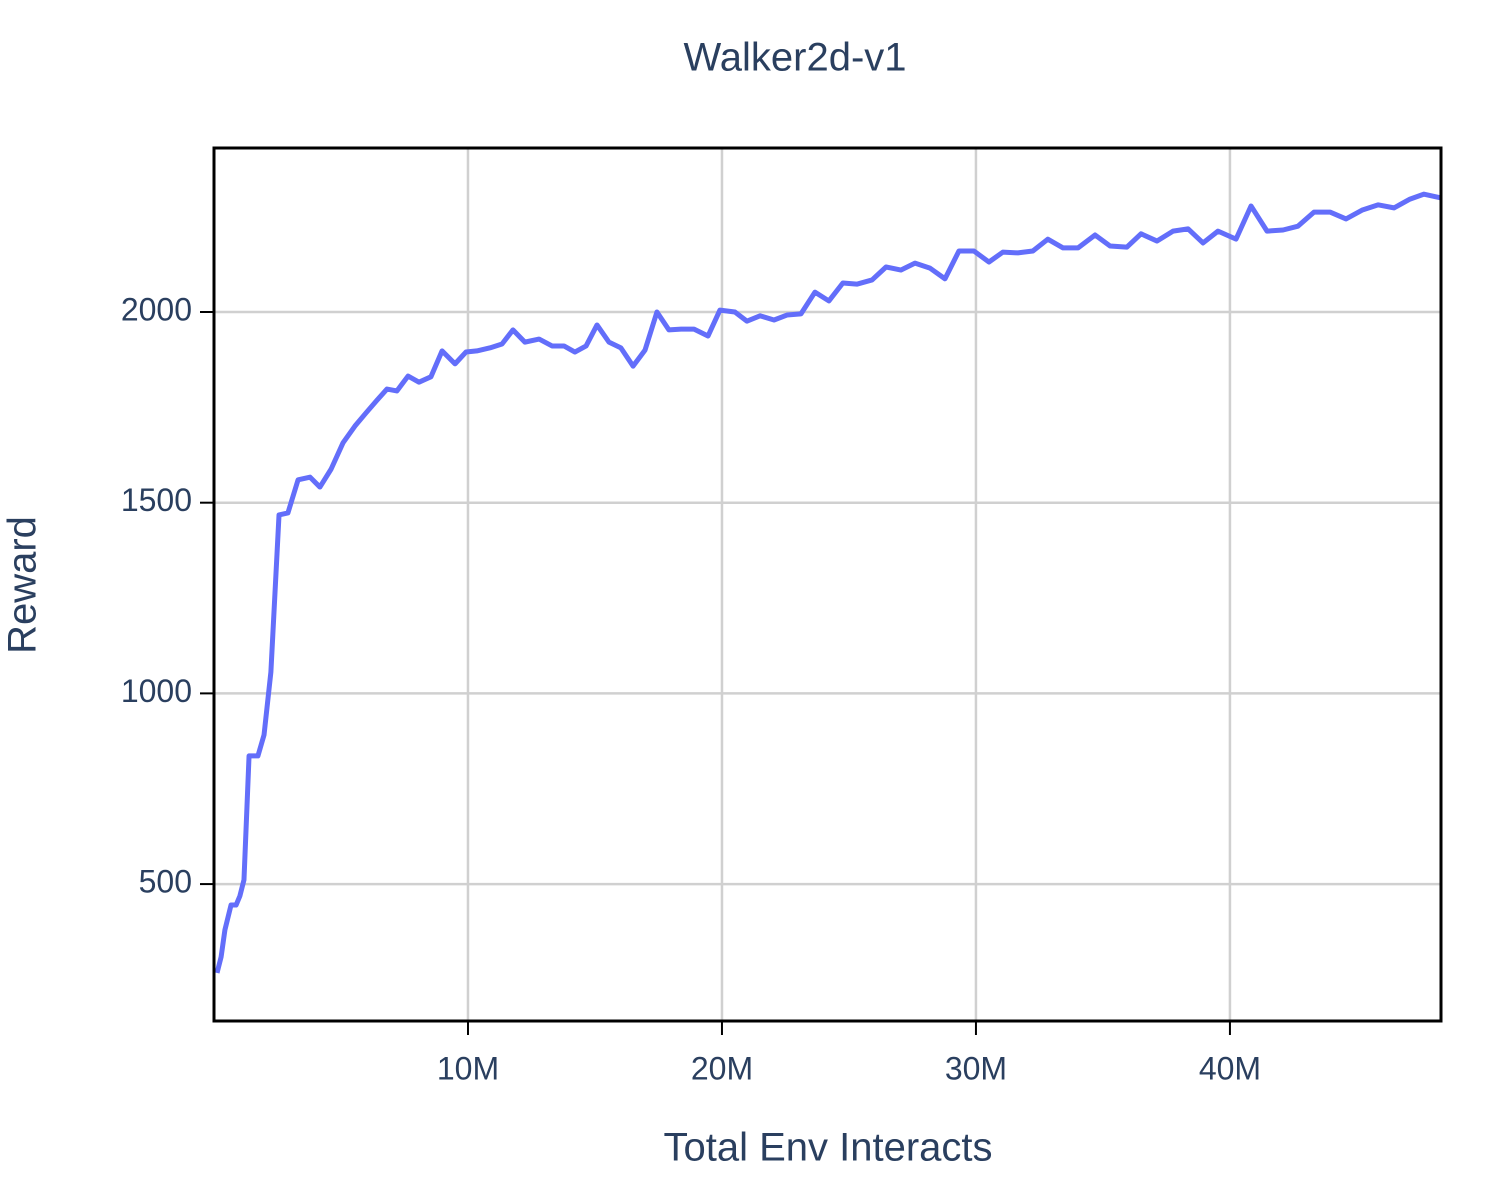 Image resolution: width=1500 pixels, height=1200 pixels. Describe the element at coordinates (1230, 1068) in the screenshot. I see `x-tick-label: 40M` at that location.